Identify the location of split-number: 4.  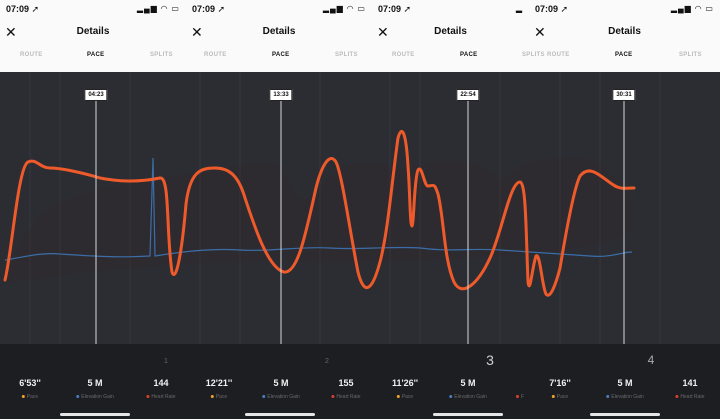
(651, 360).